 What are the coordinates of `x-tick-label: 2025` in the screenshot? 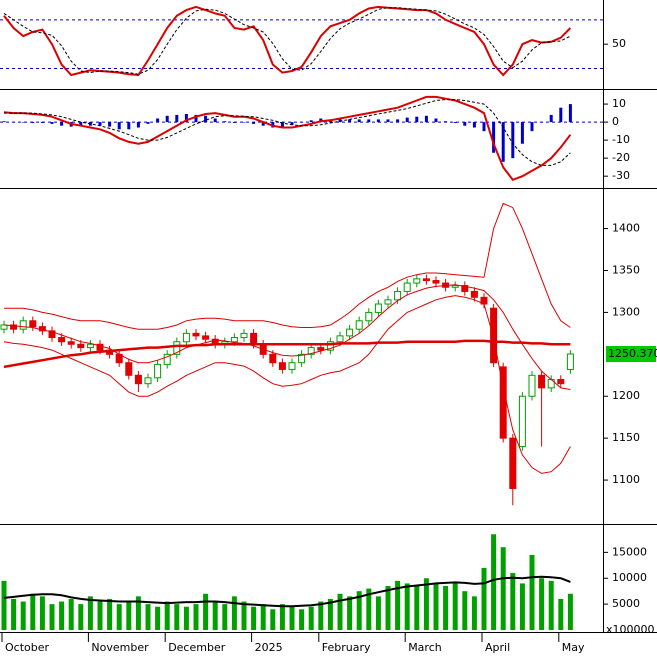 It's located at (269, 647).